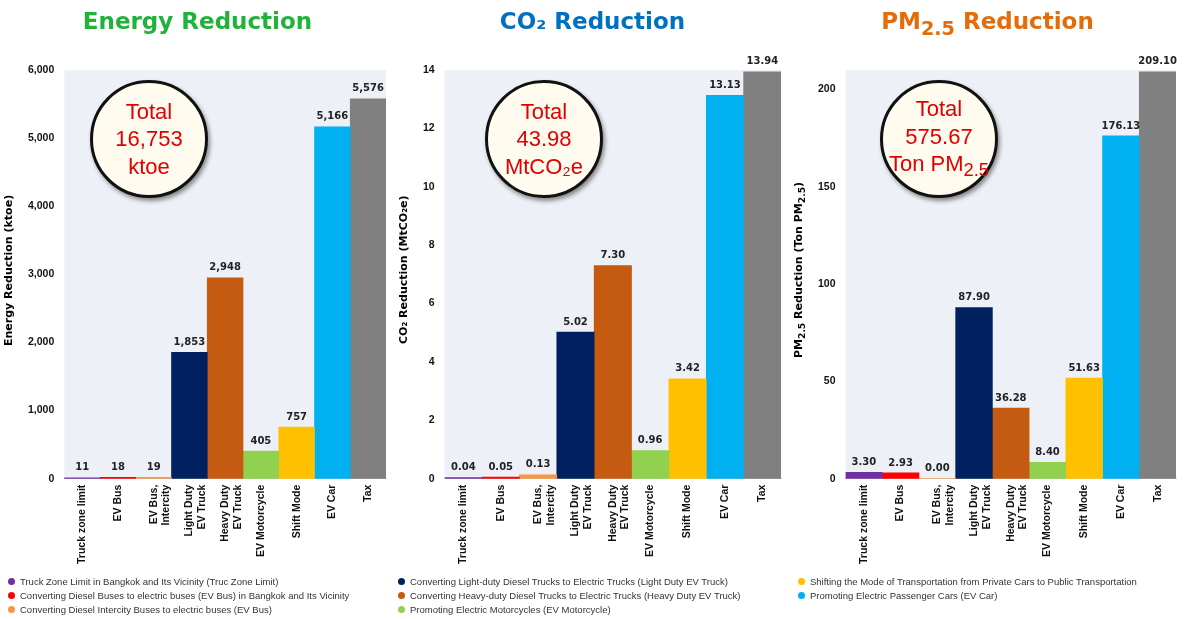 The width and height of the screenshot is (1185, 619). What do you see at coordinates (117, 467) in the screenshot?
I see `data-label: 18` at bounding box center [117, 467].